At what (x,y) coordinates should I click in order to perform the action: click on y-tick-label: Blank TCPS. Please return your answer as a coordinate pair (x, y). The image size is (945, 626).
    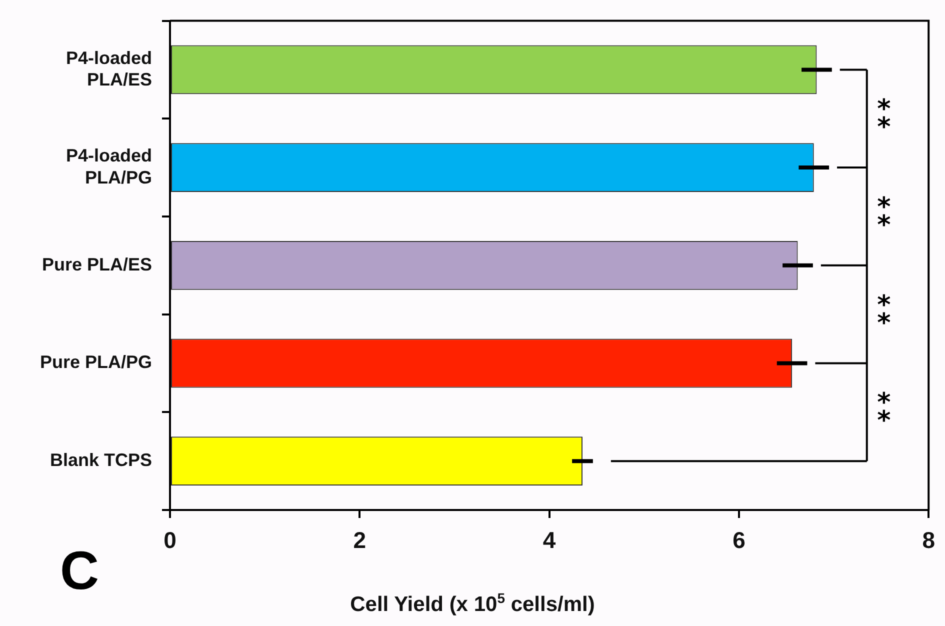
    Looking at the image, I should click on (101, 460).